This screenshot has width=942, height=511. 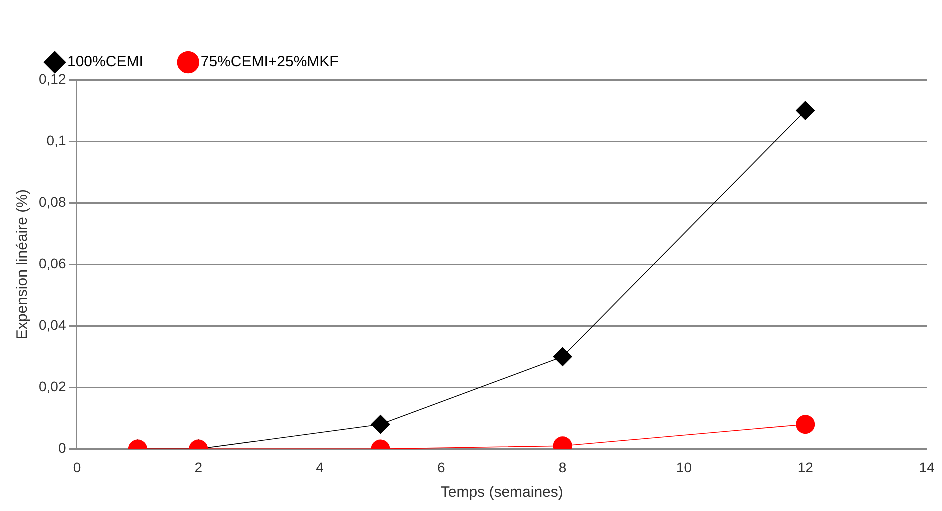 I want to click on y-tick-label: 0,04, so click(x=52, y=324).